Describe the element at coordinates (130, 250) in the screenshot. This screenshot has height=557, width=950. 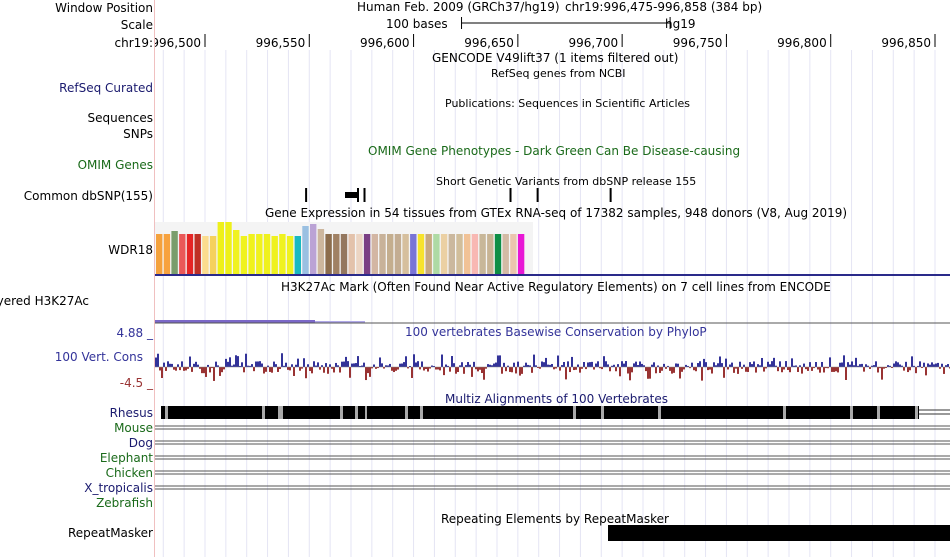
I see `wdr18-track-label: WDR18` at that location.